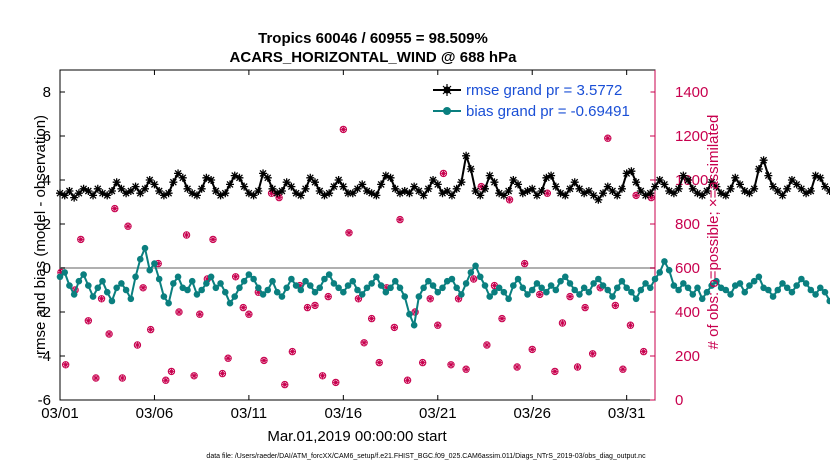 Image resolution: width=830 pixels, height=470 pixels. What do you see at coordinates (44, 400) in the screenshot?
I see `y-tick-label-left: -6` at bounding box center [44, 400].